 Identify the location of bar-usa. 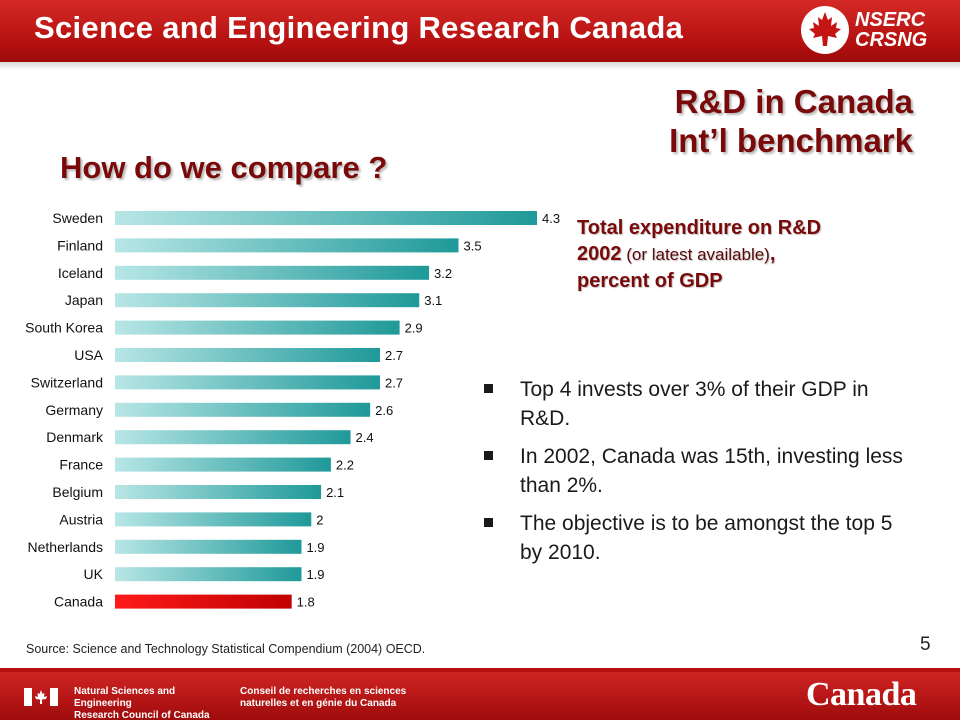
(247, 355).